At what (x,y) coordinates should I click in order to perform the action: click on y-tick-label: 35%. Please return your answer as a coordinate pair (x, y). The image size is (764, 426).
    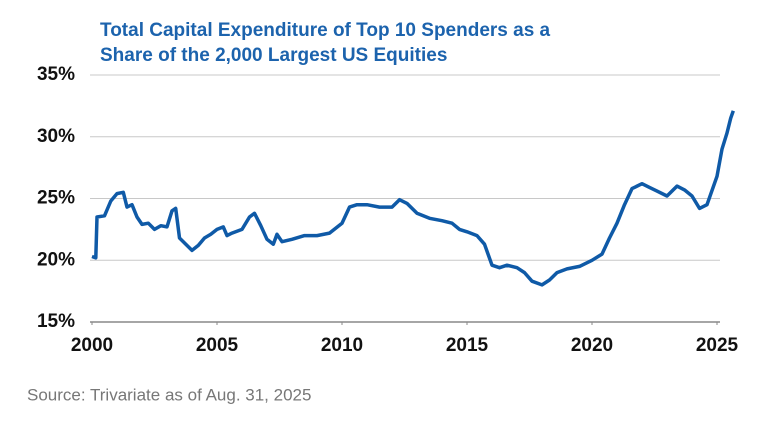
    Looking at the image, I should click on (56, 74).